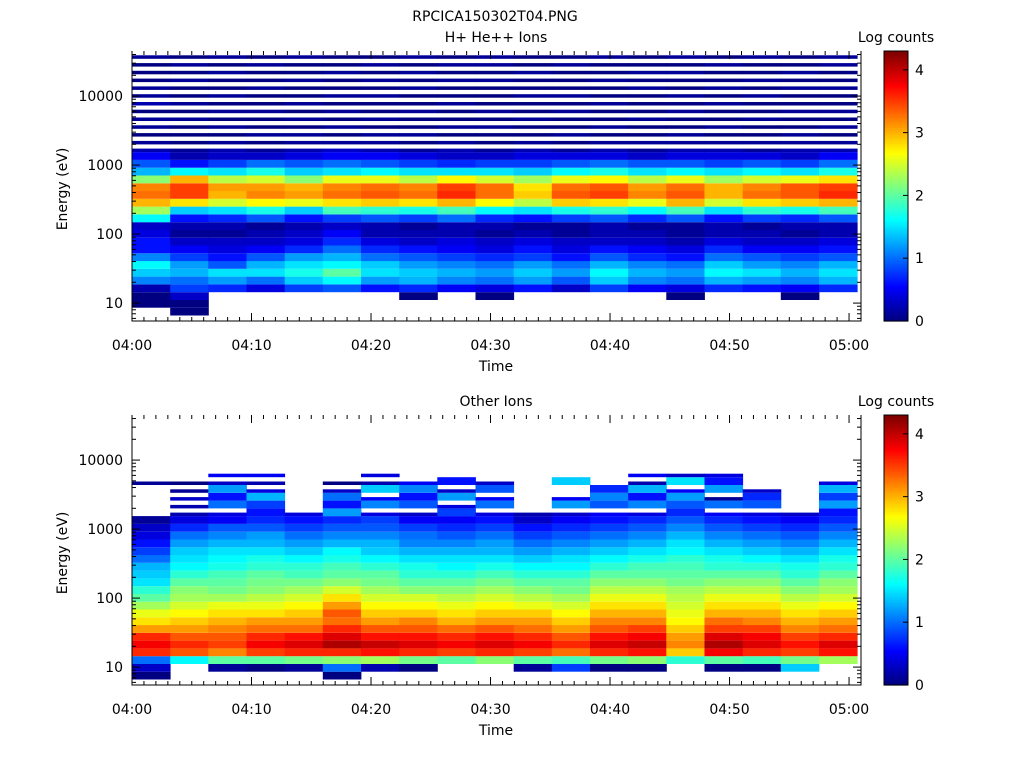  I want to click on colorbar-tick-label: 2, so click(919, 196).